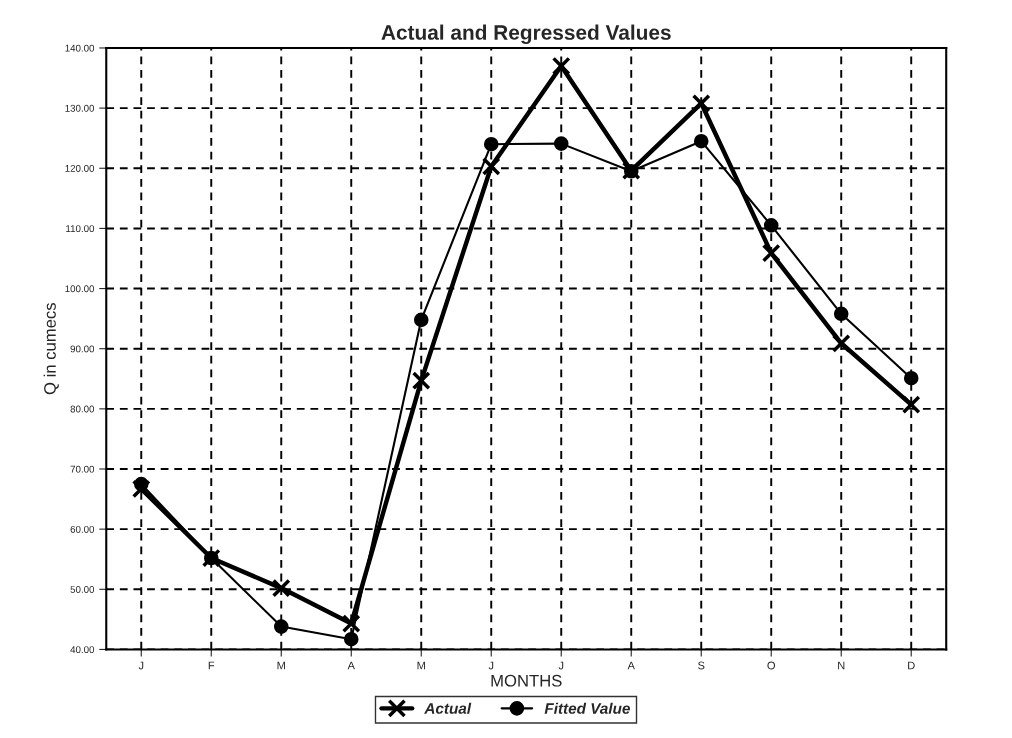 This screenshot has width=1012, height=738. Describe the element at coordinates (80, 289) in the screenshot. I see `y-tick-label: 100.00` at that location.